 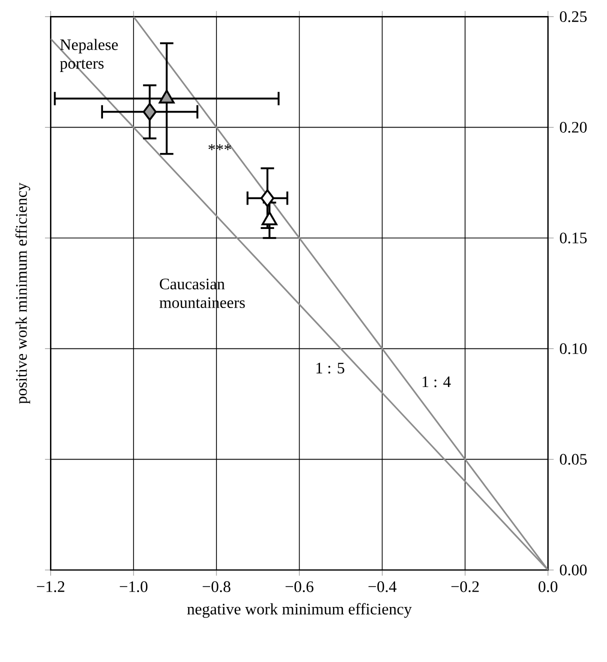 What do you see at coordinates (573, 570) in the screenshot?
I see `y-tick-label: 0.00` at bounding box center [573, 570].